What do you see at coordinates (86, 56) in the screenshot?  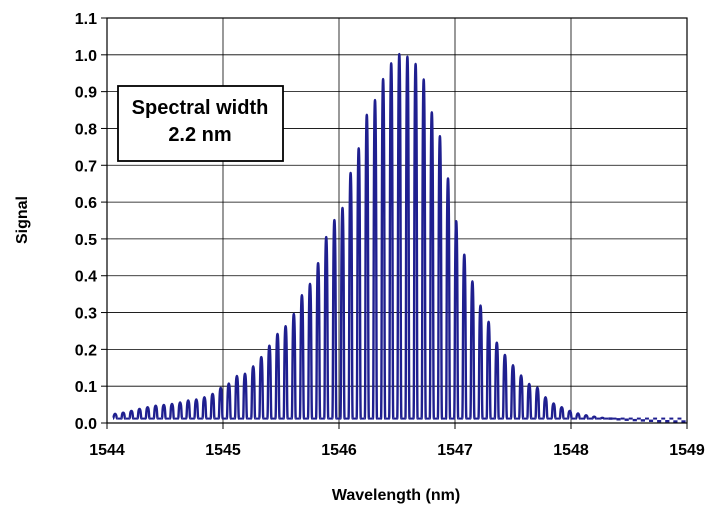 I see `y-tick-label: 1.0` at bounding box center [86, 56].